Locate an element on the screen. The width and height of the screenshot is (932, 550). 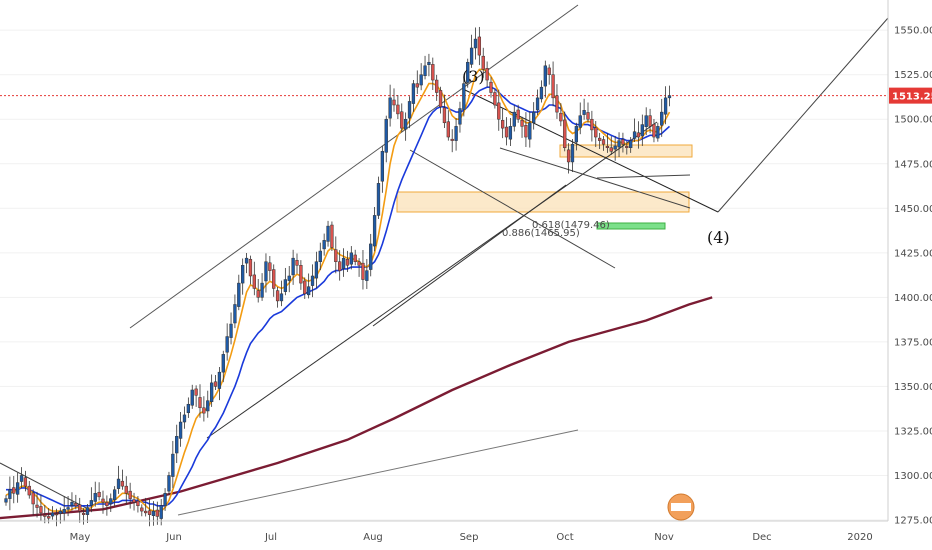
x-tick-label: Jun is located at coordinates (173, 537).